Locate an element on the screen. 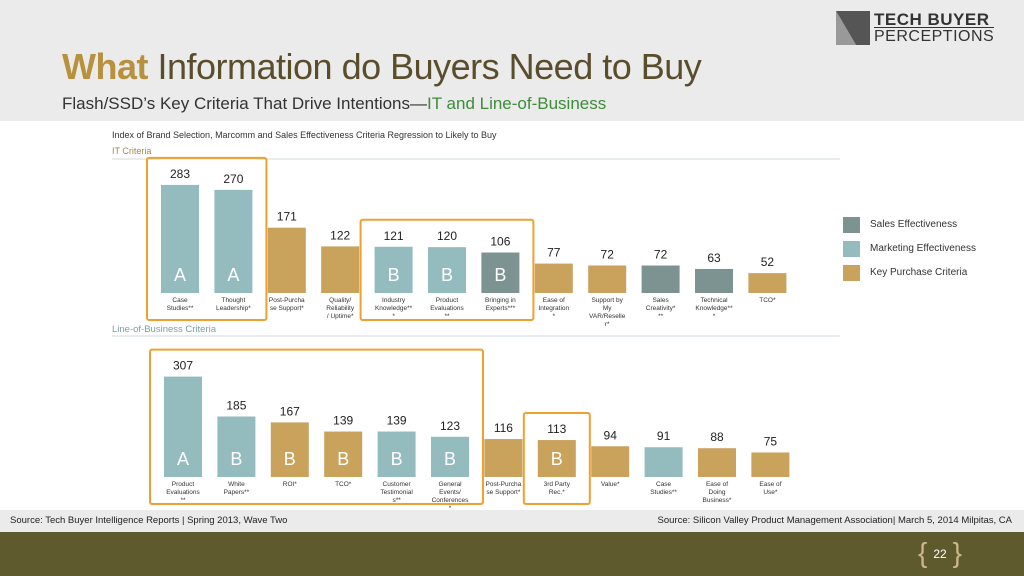 Image resolution: width=1024 pixels, height=576 pixels. lob-value-label: 94 is located at coordinates (611, 435).